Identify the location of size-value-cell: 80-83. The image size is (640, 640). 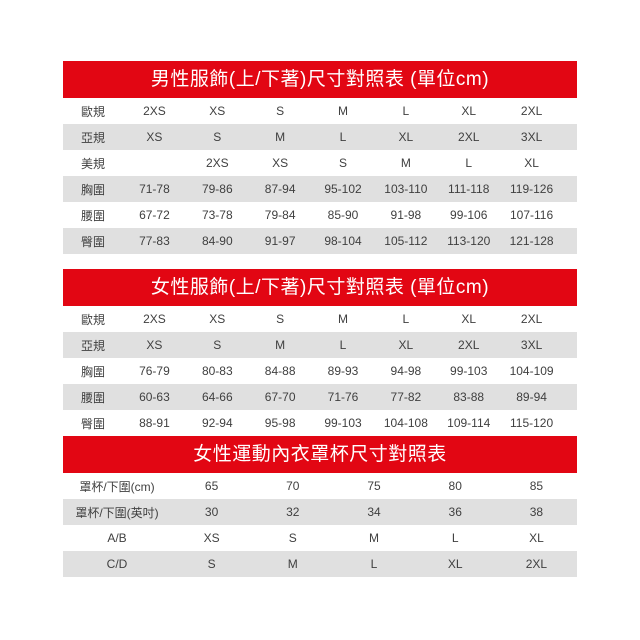
(217, 371).